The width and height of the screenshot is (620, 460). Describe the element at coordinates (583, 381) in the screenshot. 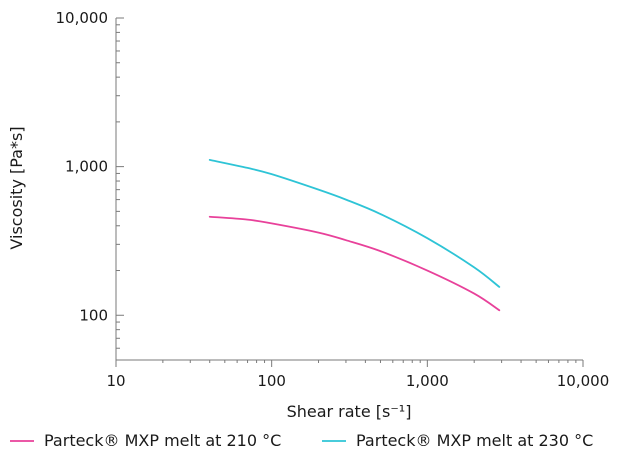

I see `x-tick-label: 10,000` at that location.